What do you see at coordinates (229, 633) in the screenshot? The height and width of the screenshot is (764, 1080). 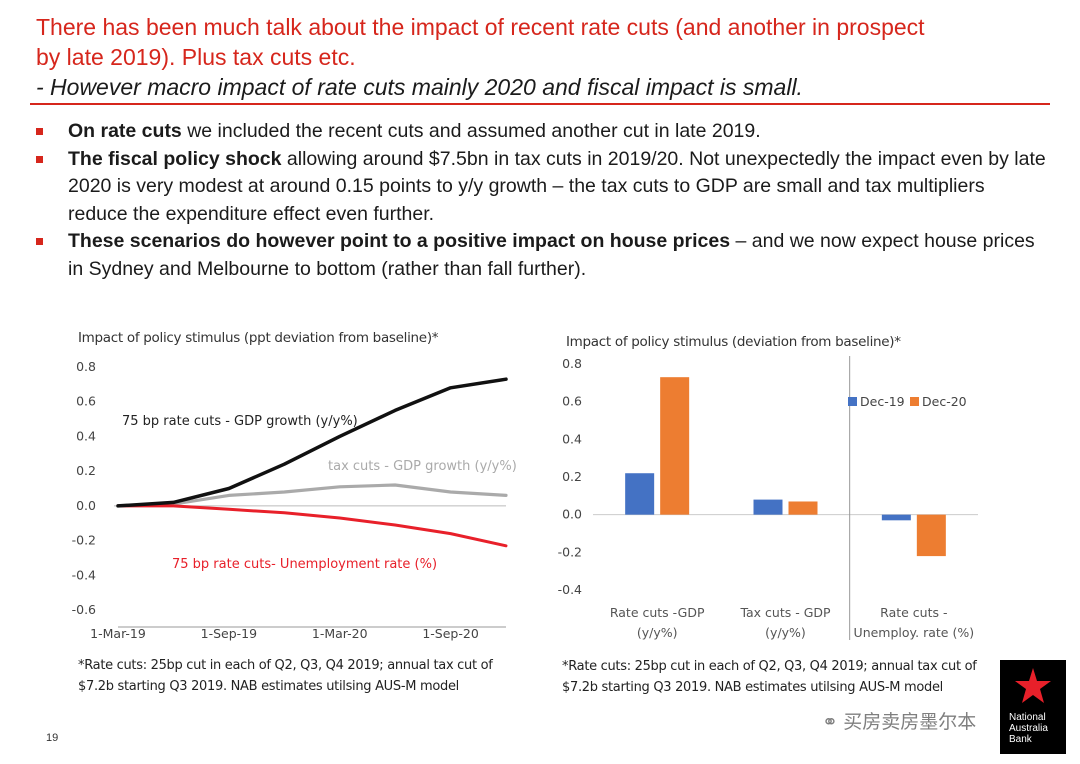 I see `x-tick-label: 1-Sep-19` at bounding box center [229, 633].